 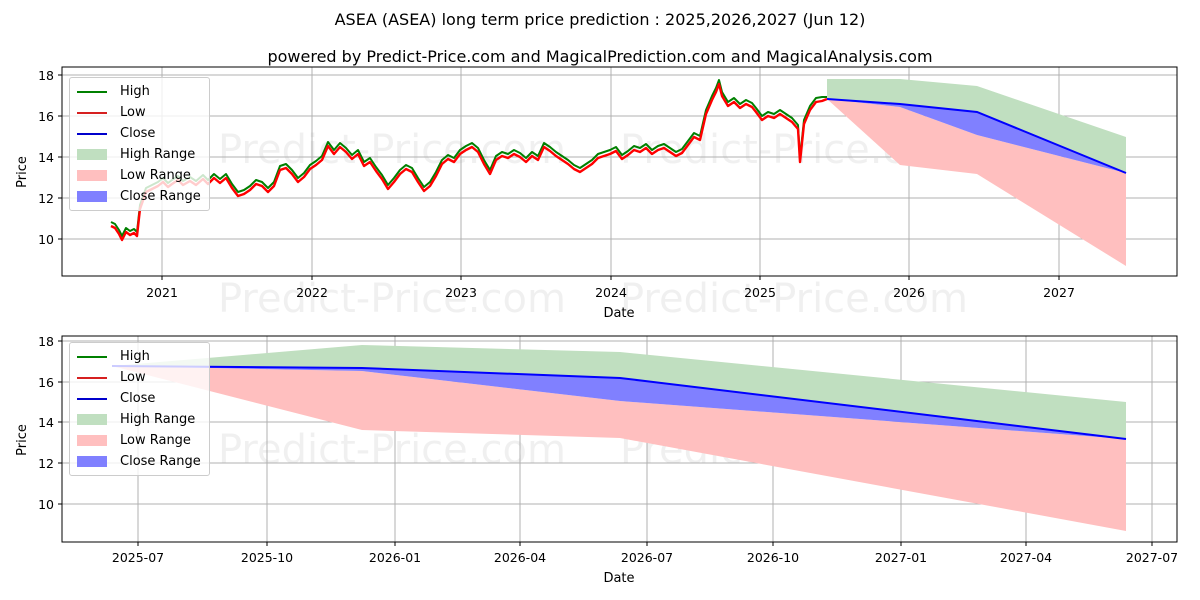 I want to click on top-close-line, so click(x=976, y=136).